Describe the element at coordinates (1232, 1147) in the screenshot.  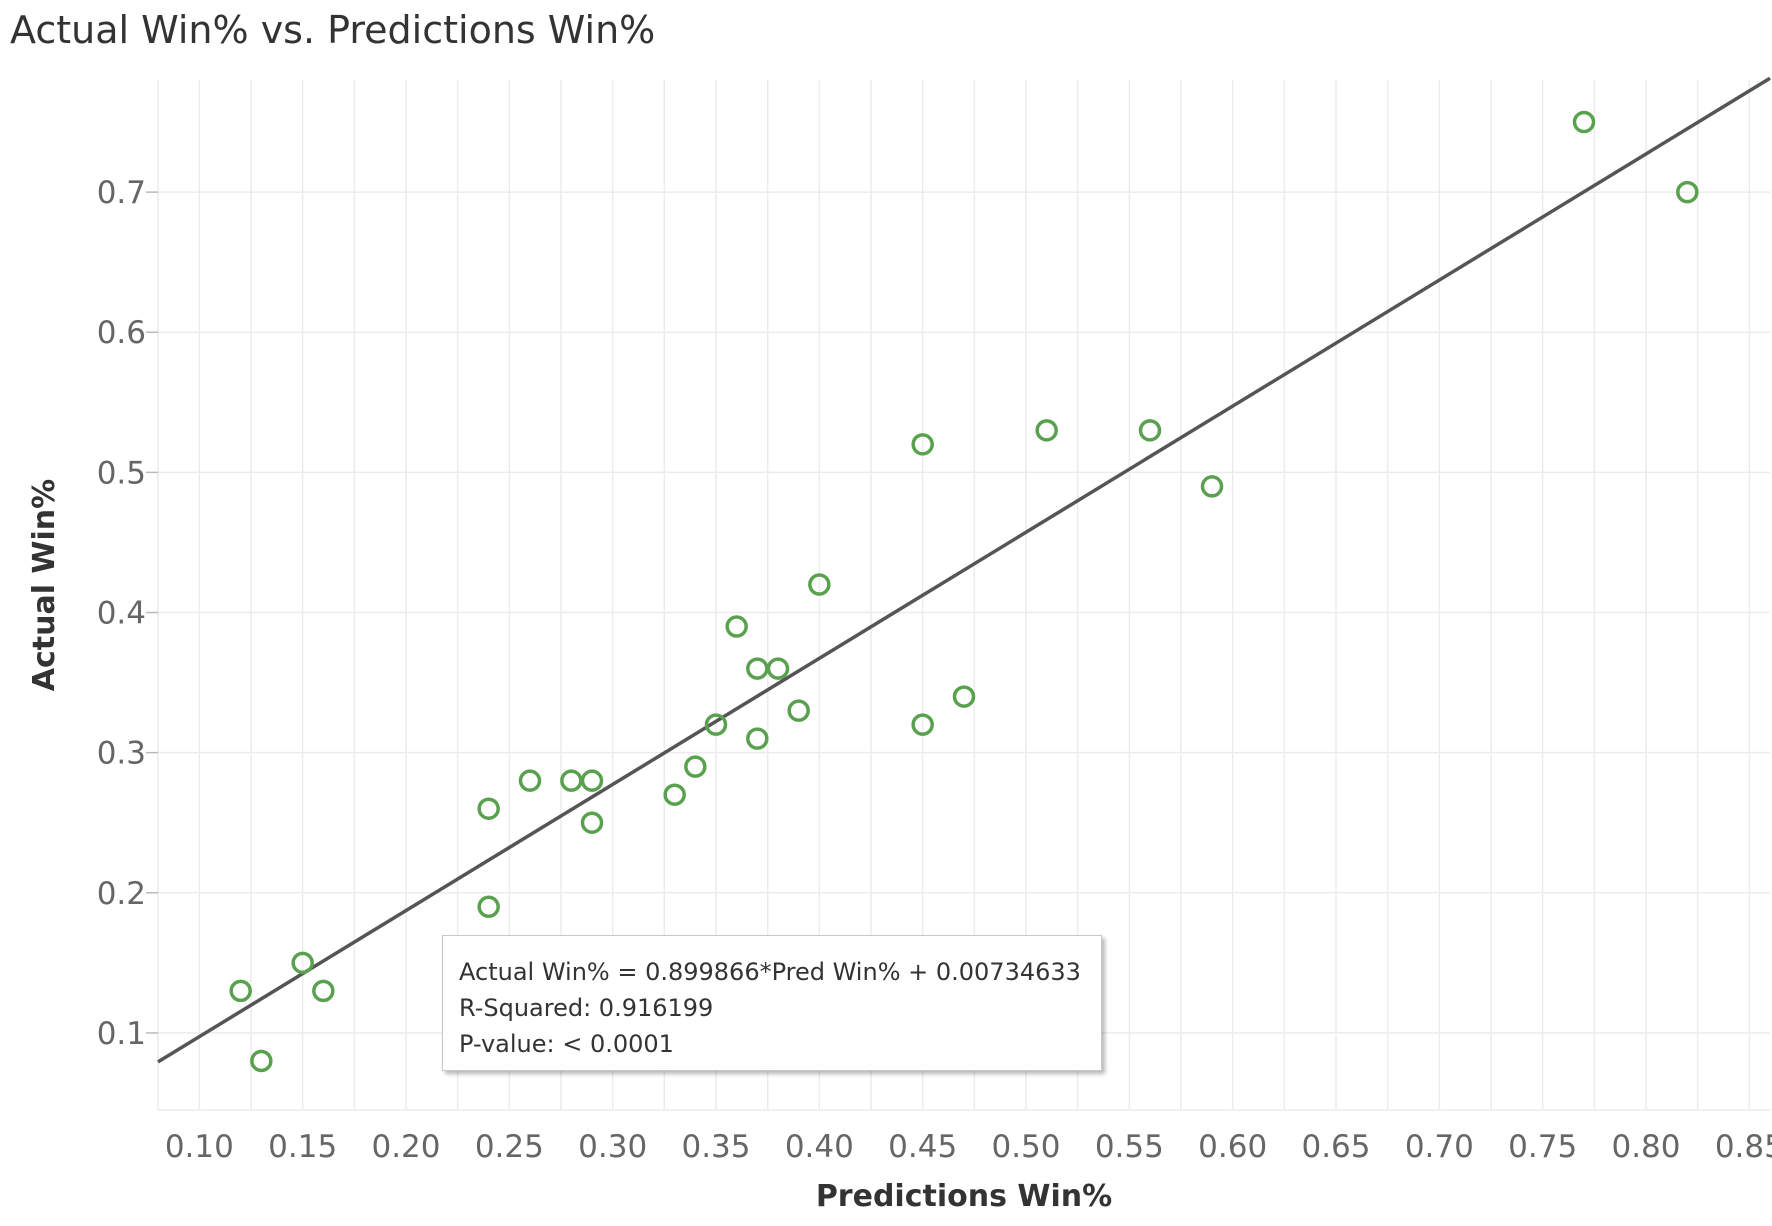
I see `x-tick-label: 0.60` at that location.